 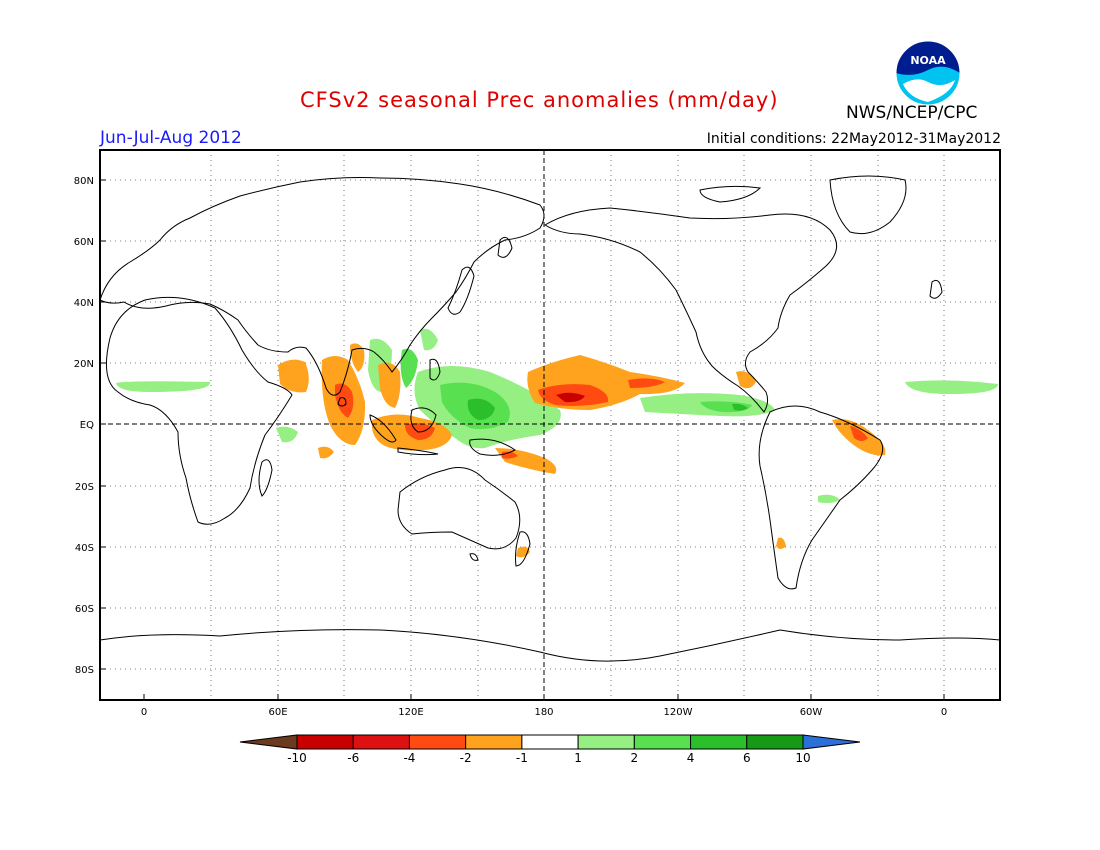 What do you see at coordinates (410, 712) in the screenshot?
I see `lon-tick-label: 120E` at bounding box center [410, 712].